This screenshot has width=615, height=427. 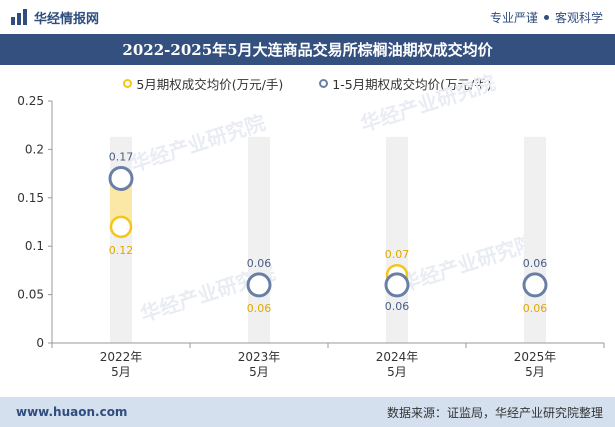 What do you see at coordinates (67, 19) in the screenshot?
I see `brand-name: 华经情报网` at bounding box center [67, 19].